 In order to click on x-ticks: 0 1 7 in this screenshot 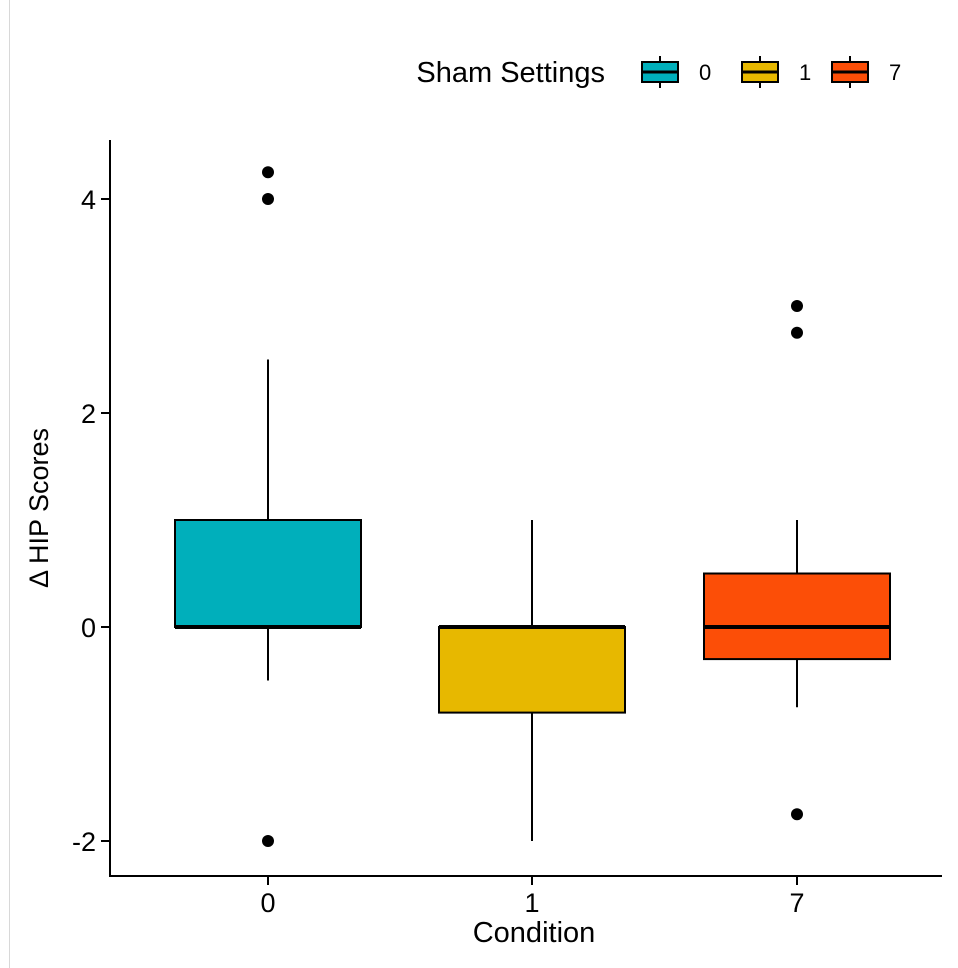, I will do `click(532, 897)`.